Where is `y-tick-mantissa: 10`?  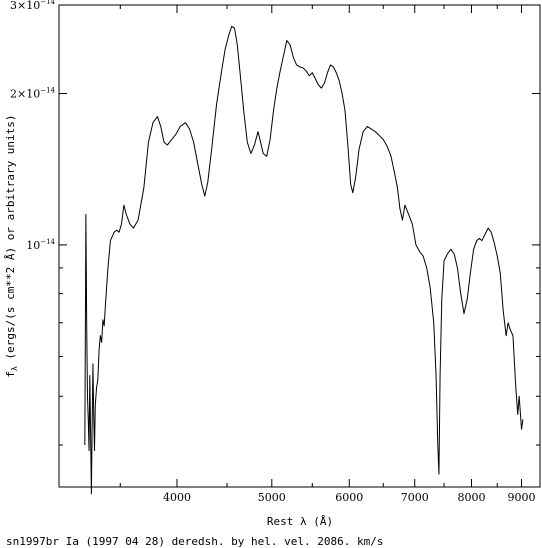
y-tick-mantissa: 10 is located at coordinates (33, 245).